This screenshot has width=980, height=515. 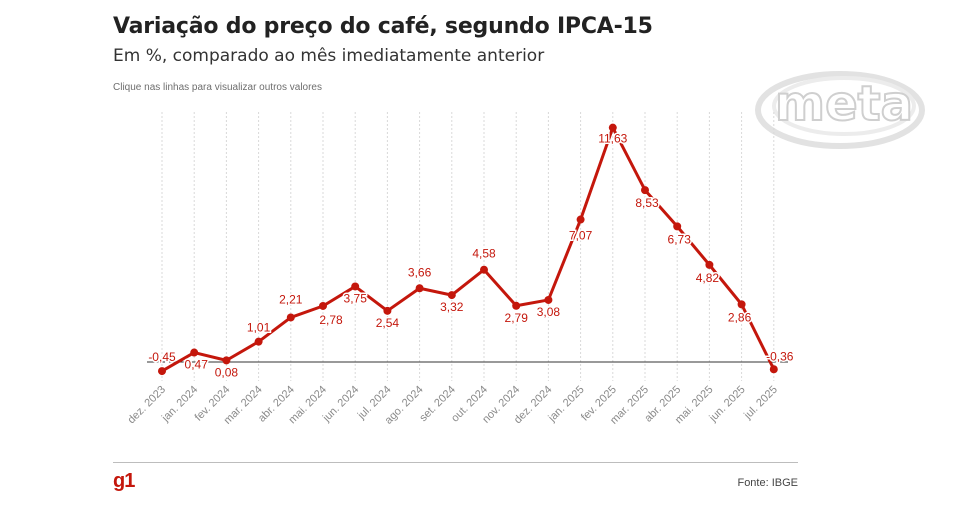 What do you see at coordinates (780, 356) in the screenshot?
I see `data-label: -0,36` at bounding box center [780, 356].